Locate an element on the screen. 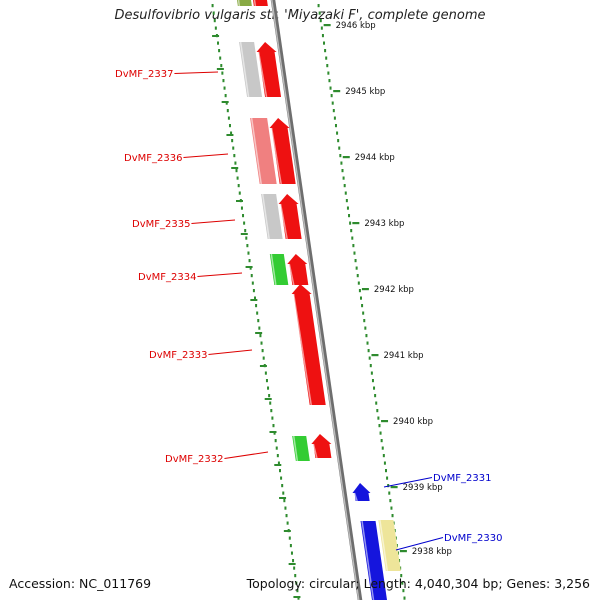  gene-block-pink is located at coordinates (263, 151).